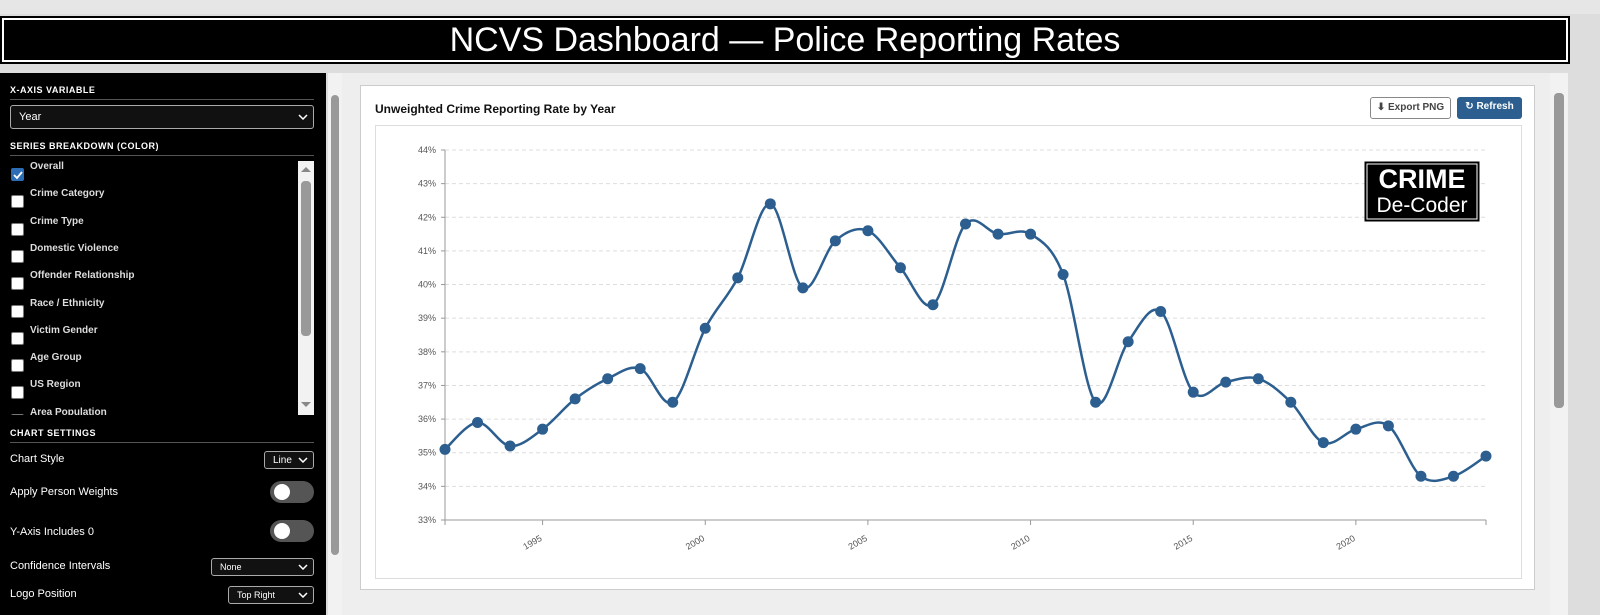 The width and height of the screenshot is (1600, 615). Describe the element at coordinates (427, 486) in the screenshot. I see `y-tick-label: 34%` at that location.